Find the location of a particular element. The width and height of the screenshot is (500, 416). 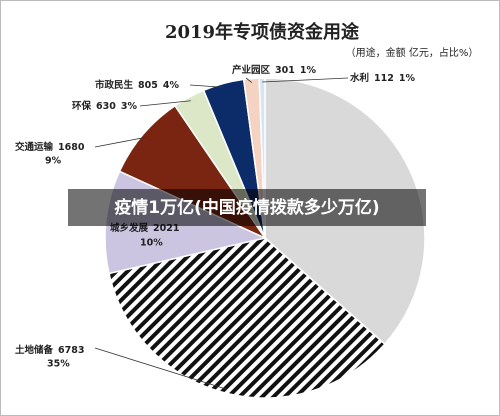

percent-label: 3% is located at coordinates (129, 106).